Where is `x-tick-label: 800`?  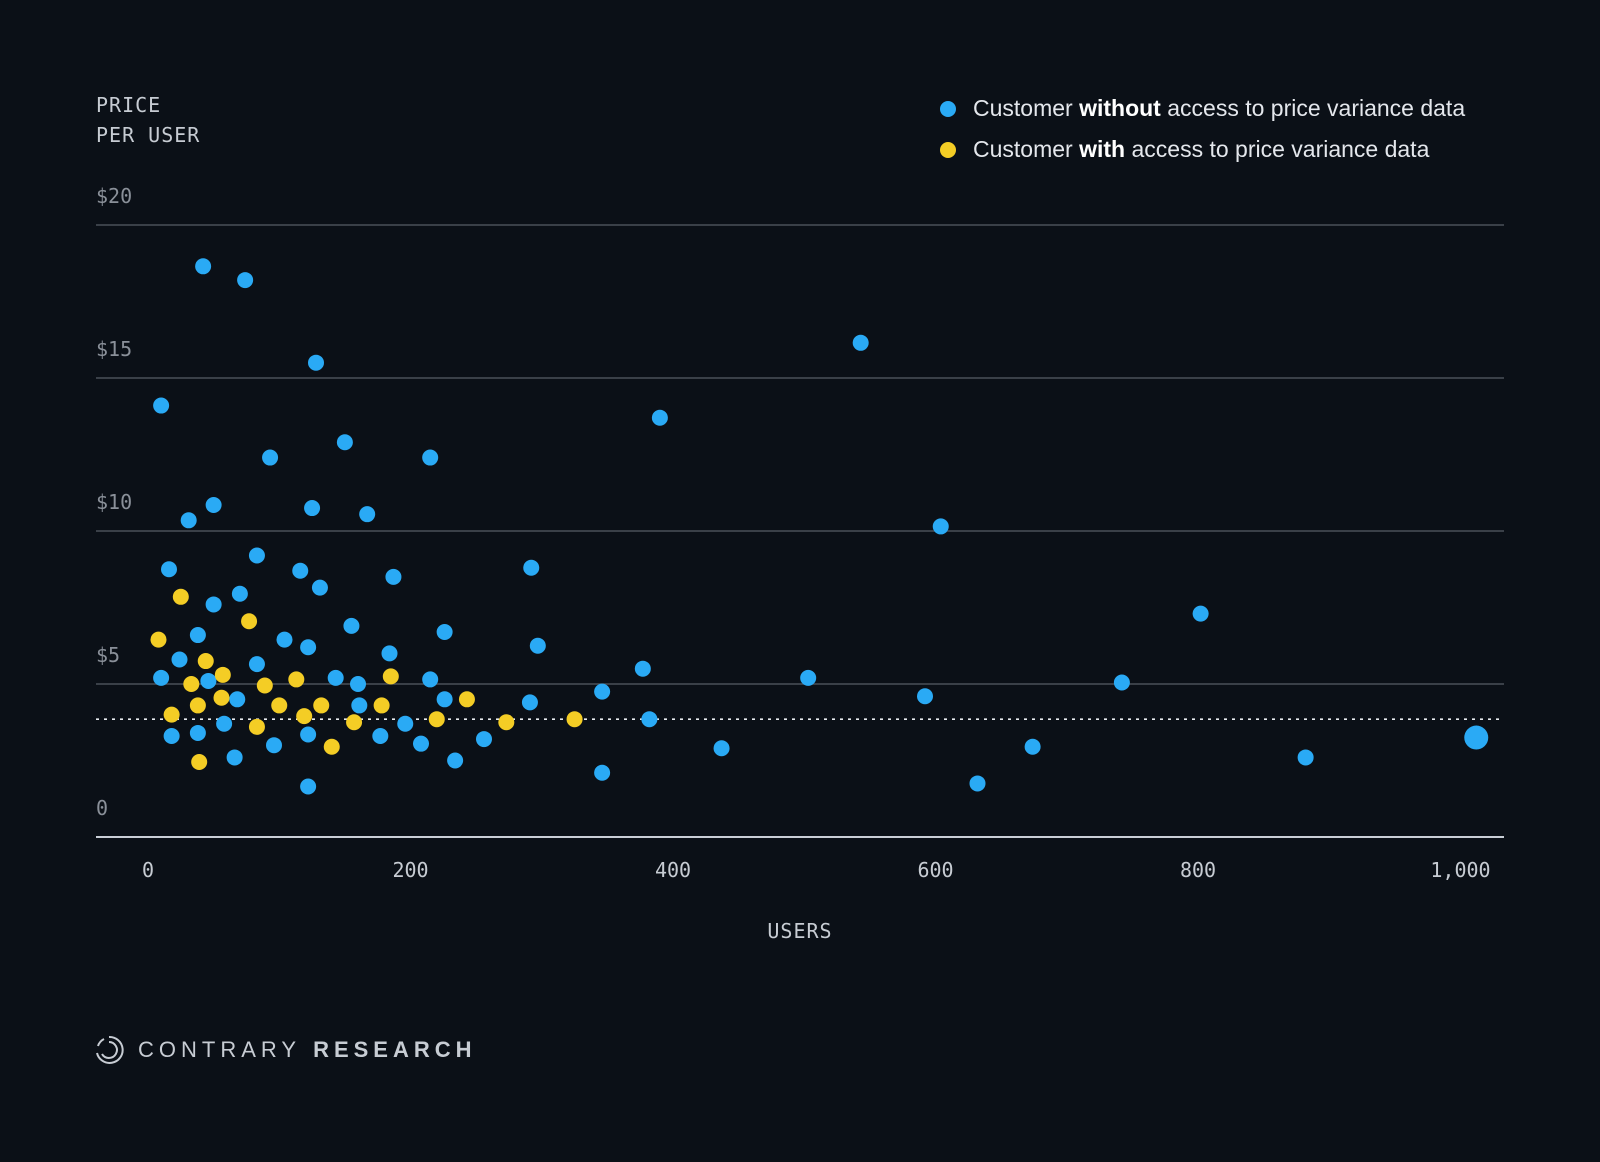
x-tick-label: 800 is located at coordinates (1198, 870).